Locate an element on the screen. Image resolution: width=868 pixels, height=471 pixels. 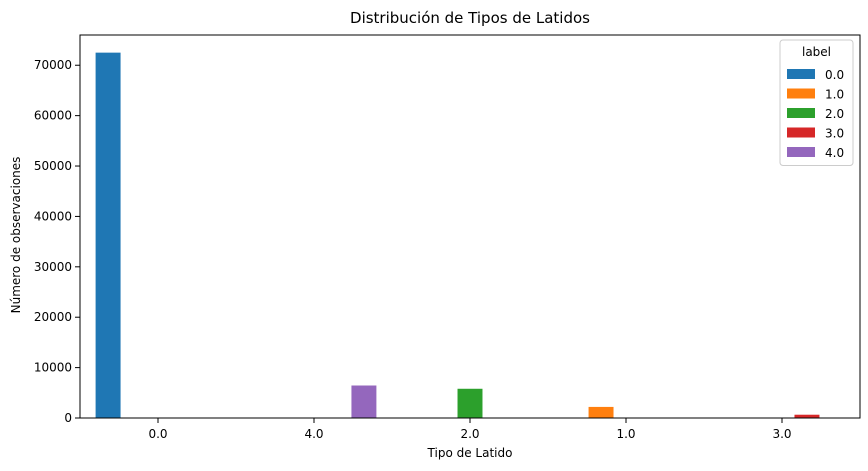
y-tick-label: 60000 is located at coordinates (53, 116).